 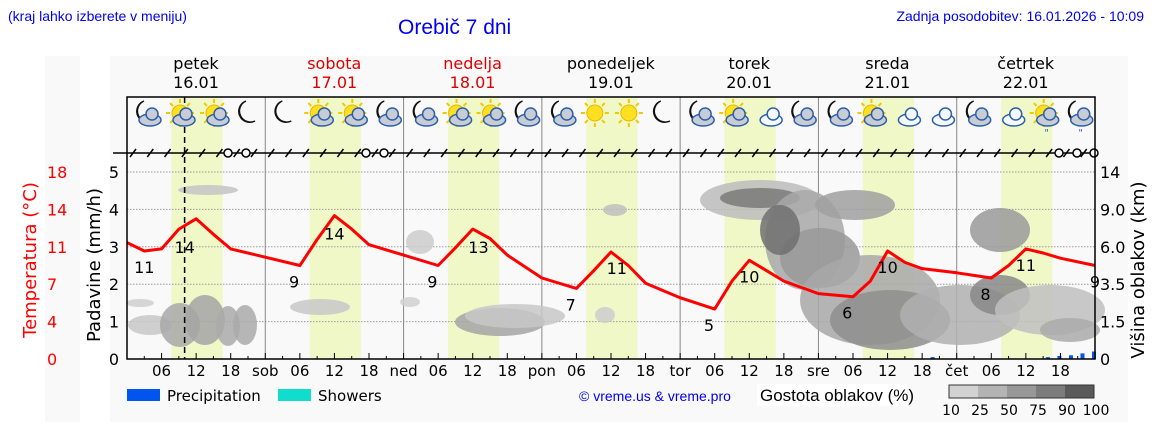 What do you see at coordinates (114, 172) in the screenshot?
I see `precip-tick-label: 5` at bounding box center [114, 172].